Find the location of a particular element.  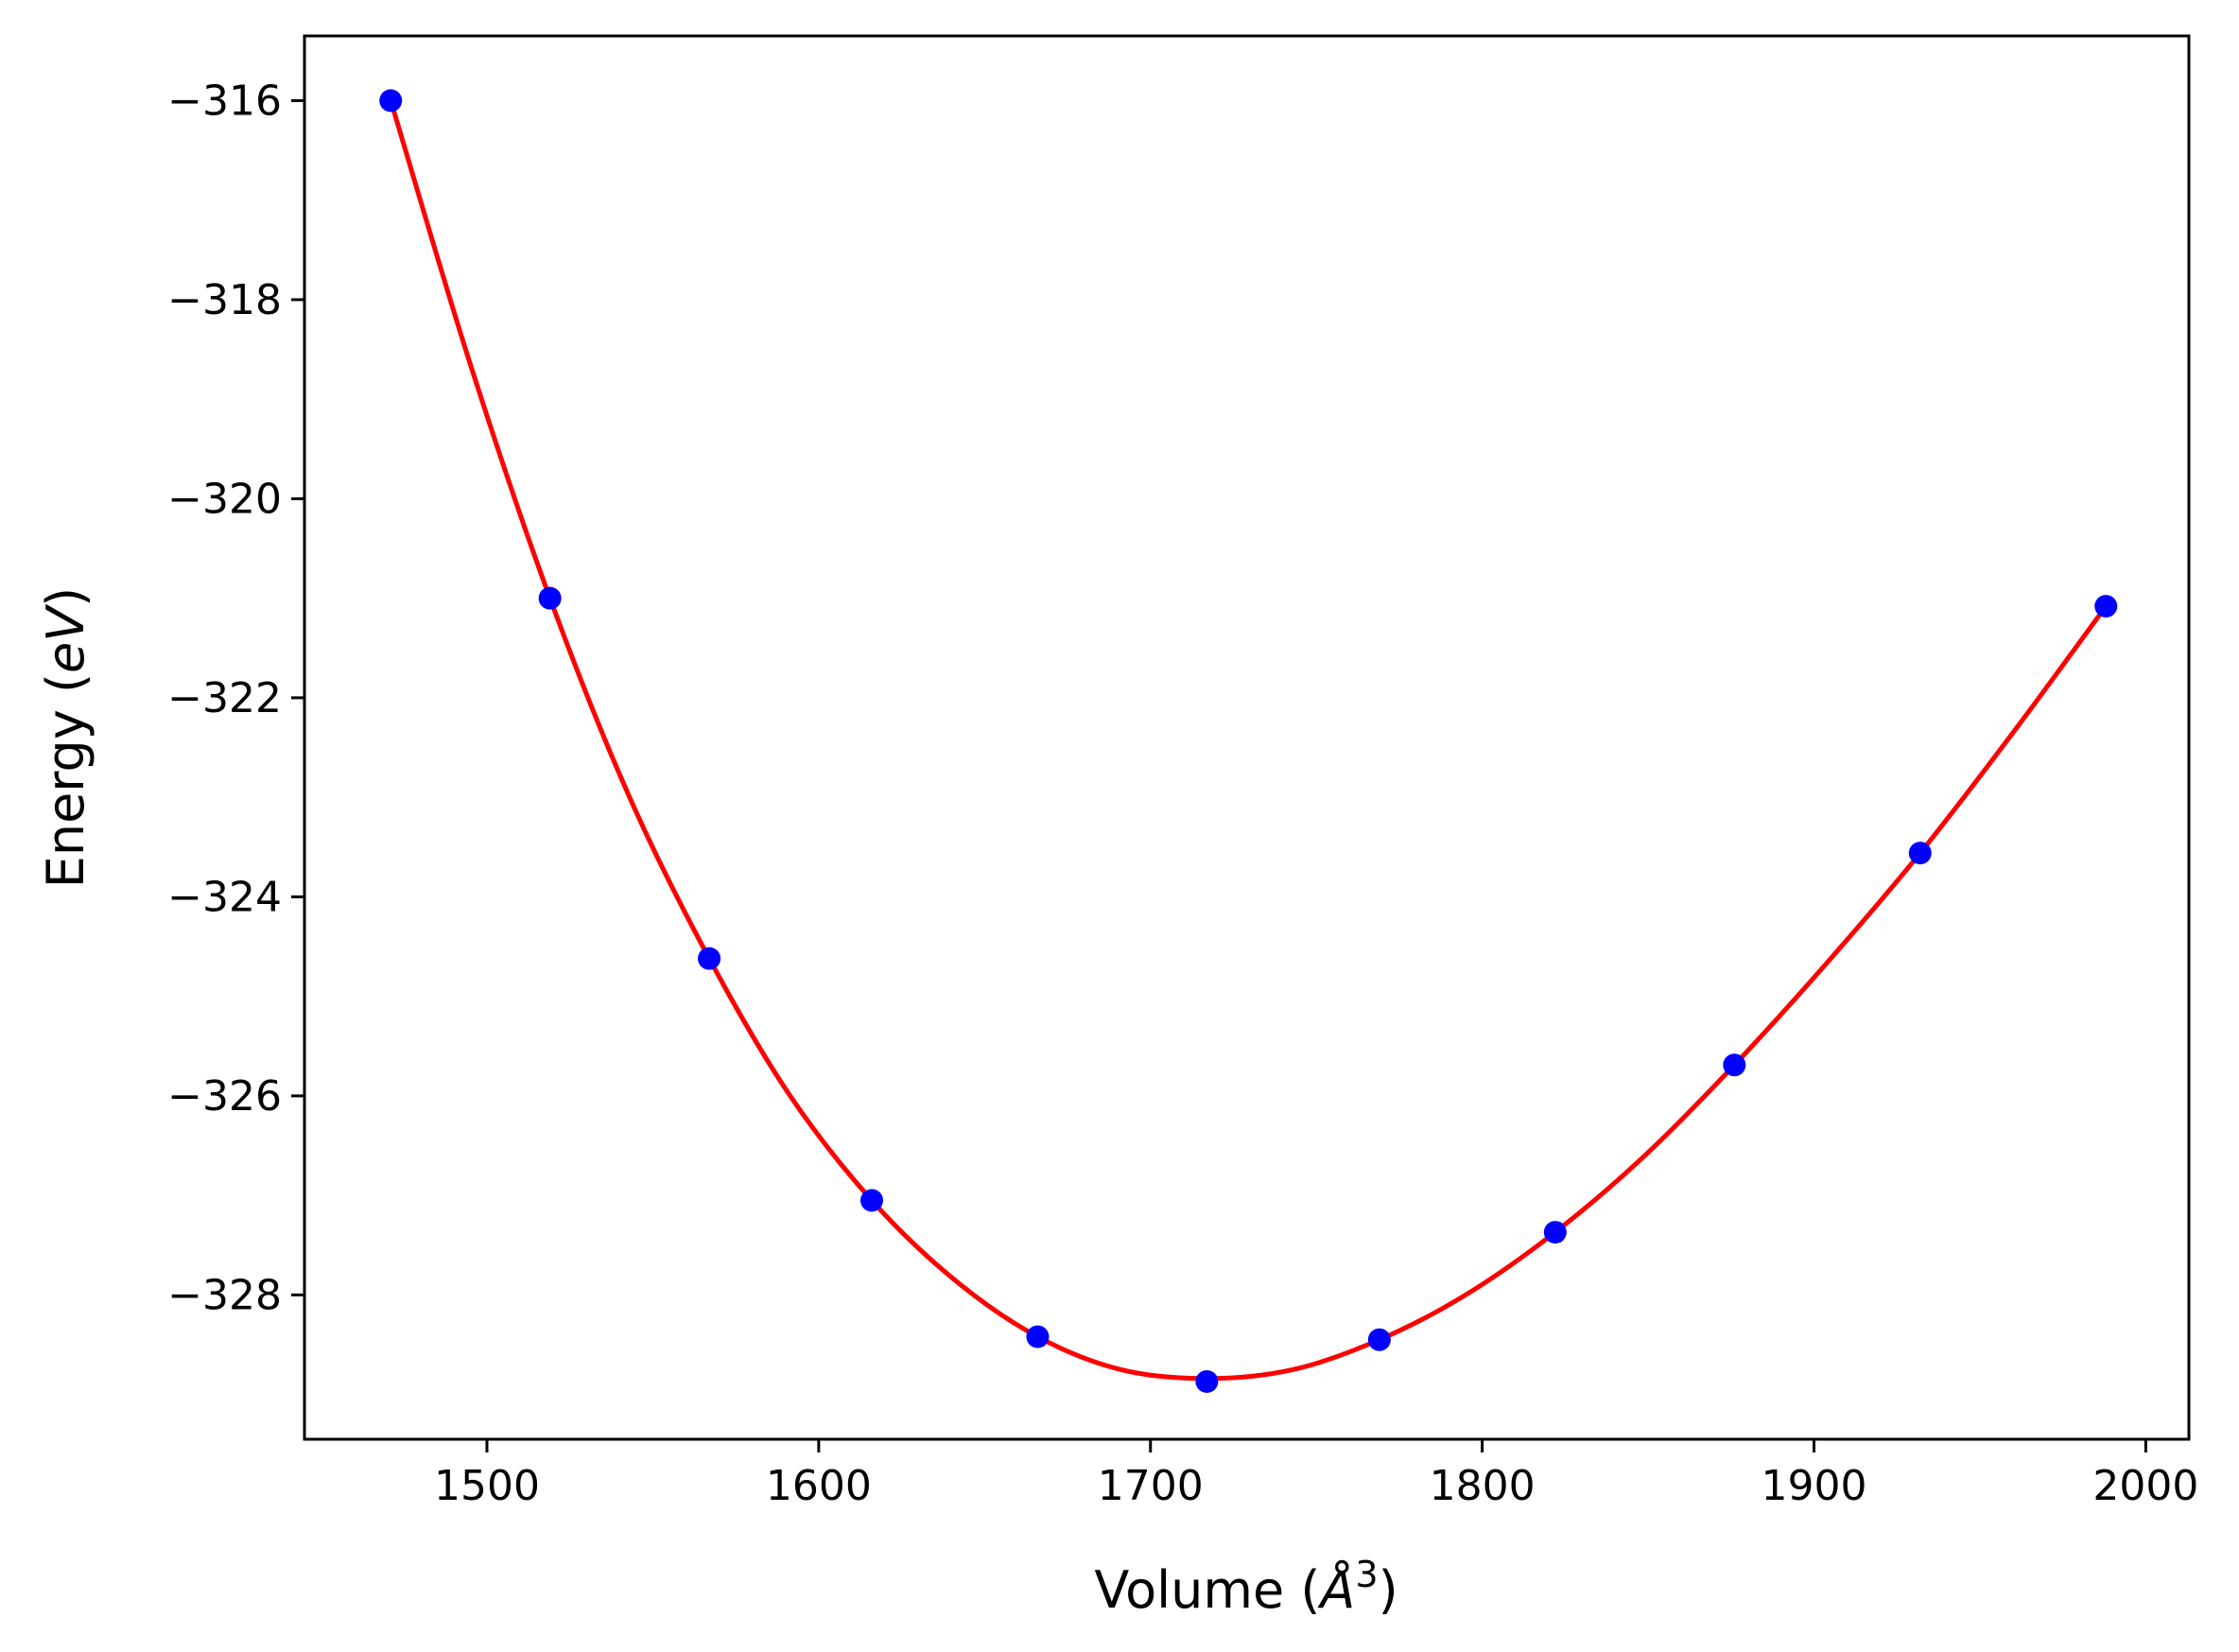

y-axis-label: Energy (eV) is located at coordinates (66, 738).